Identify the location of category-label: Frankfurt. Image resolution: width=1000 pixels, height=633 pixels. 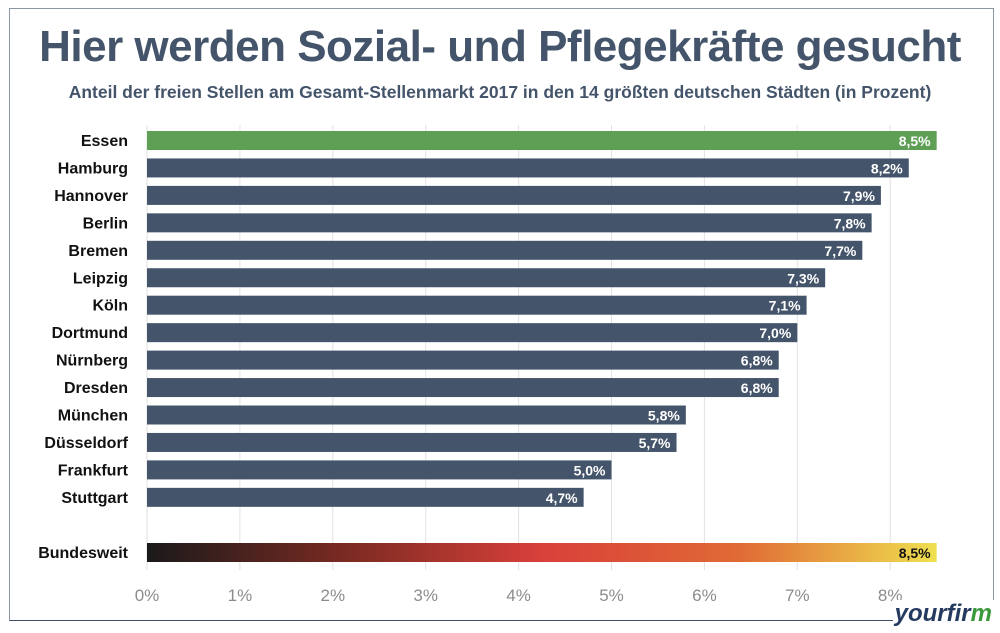
(93, 470).